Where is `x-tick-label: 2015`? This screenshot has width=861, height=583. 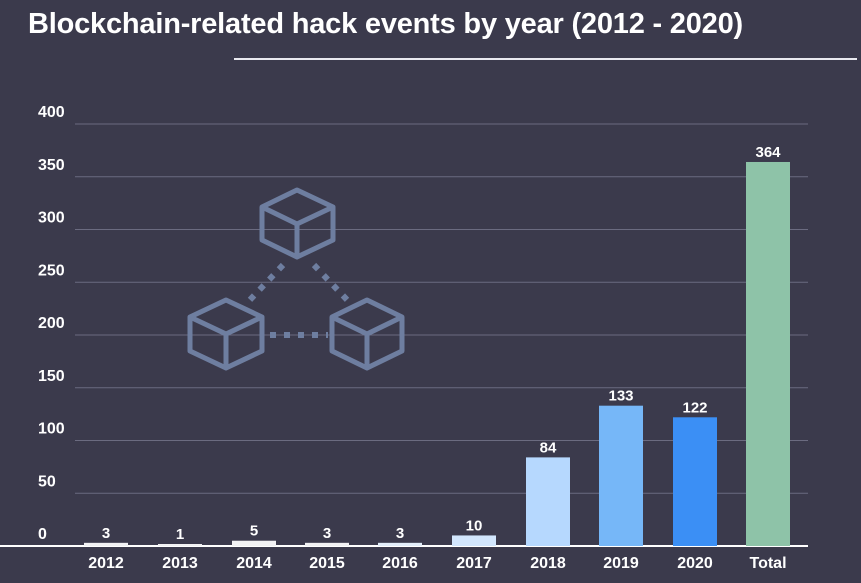 x-tick-label: 2015 is located at coordinates (327, 563).